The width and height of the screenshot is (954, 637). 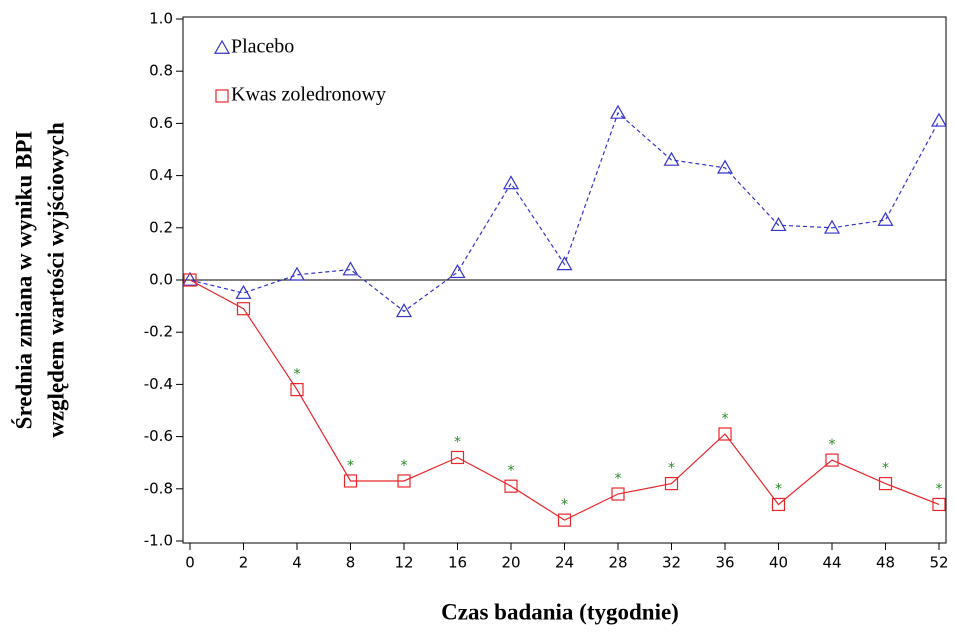 What do you see at coordinates (161, 123) in the screenshot?
I see `y-tick-label: 0.6` at bounding box center [161, 123].